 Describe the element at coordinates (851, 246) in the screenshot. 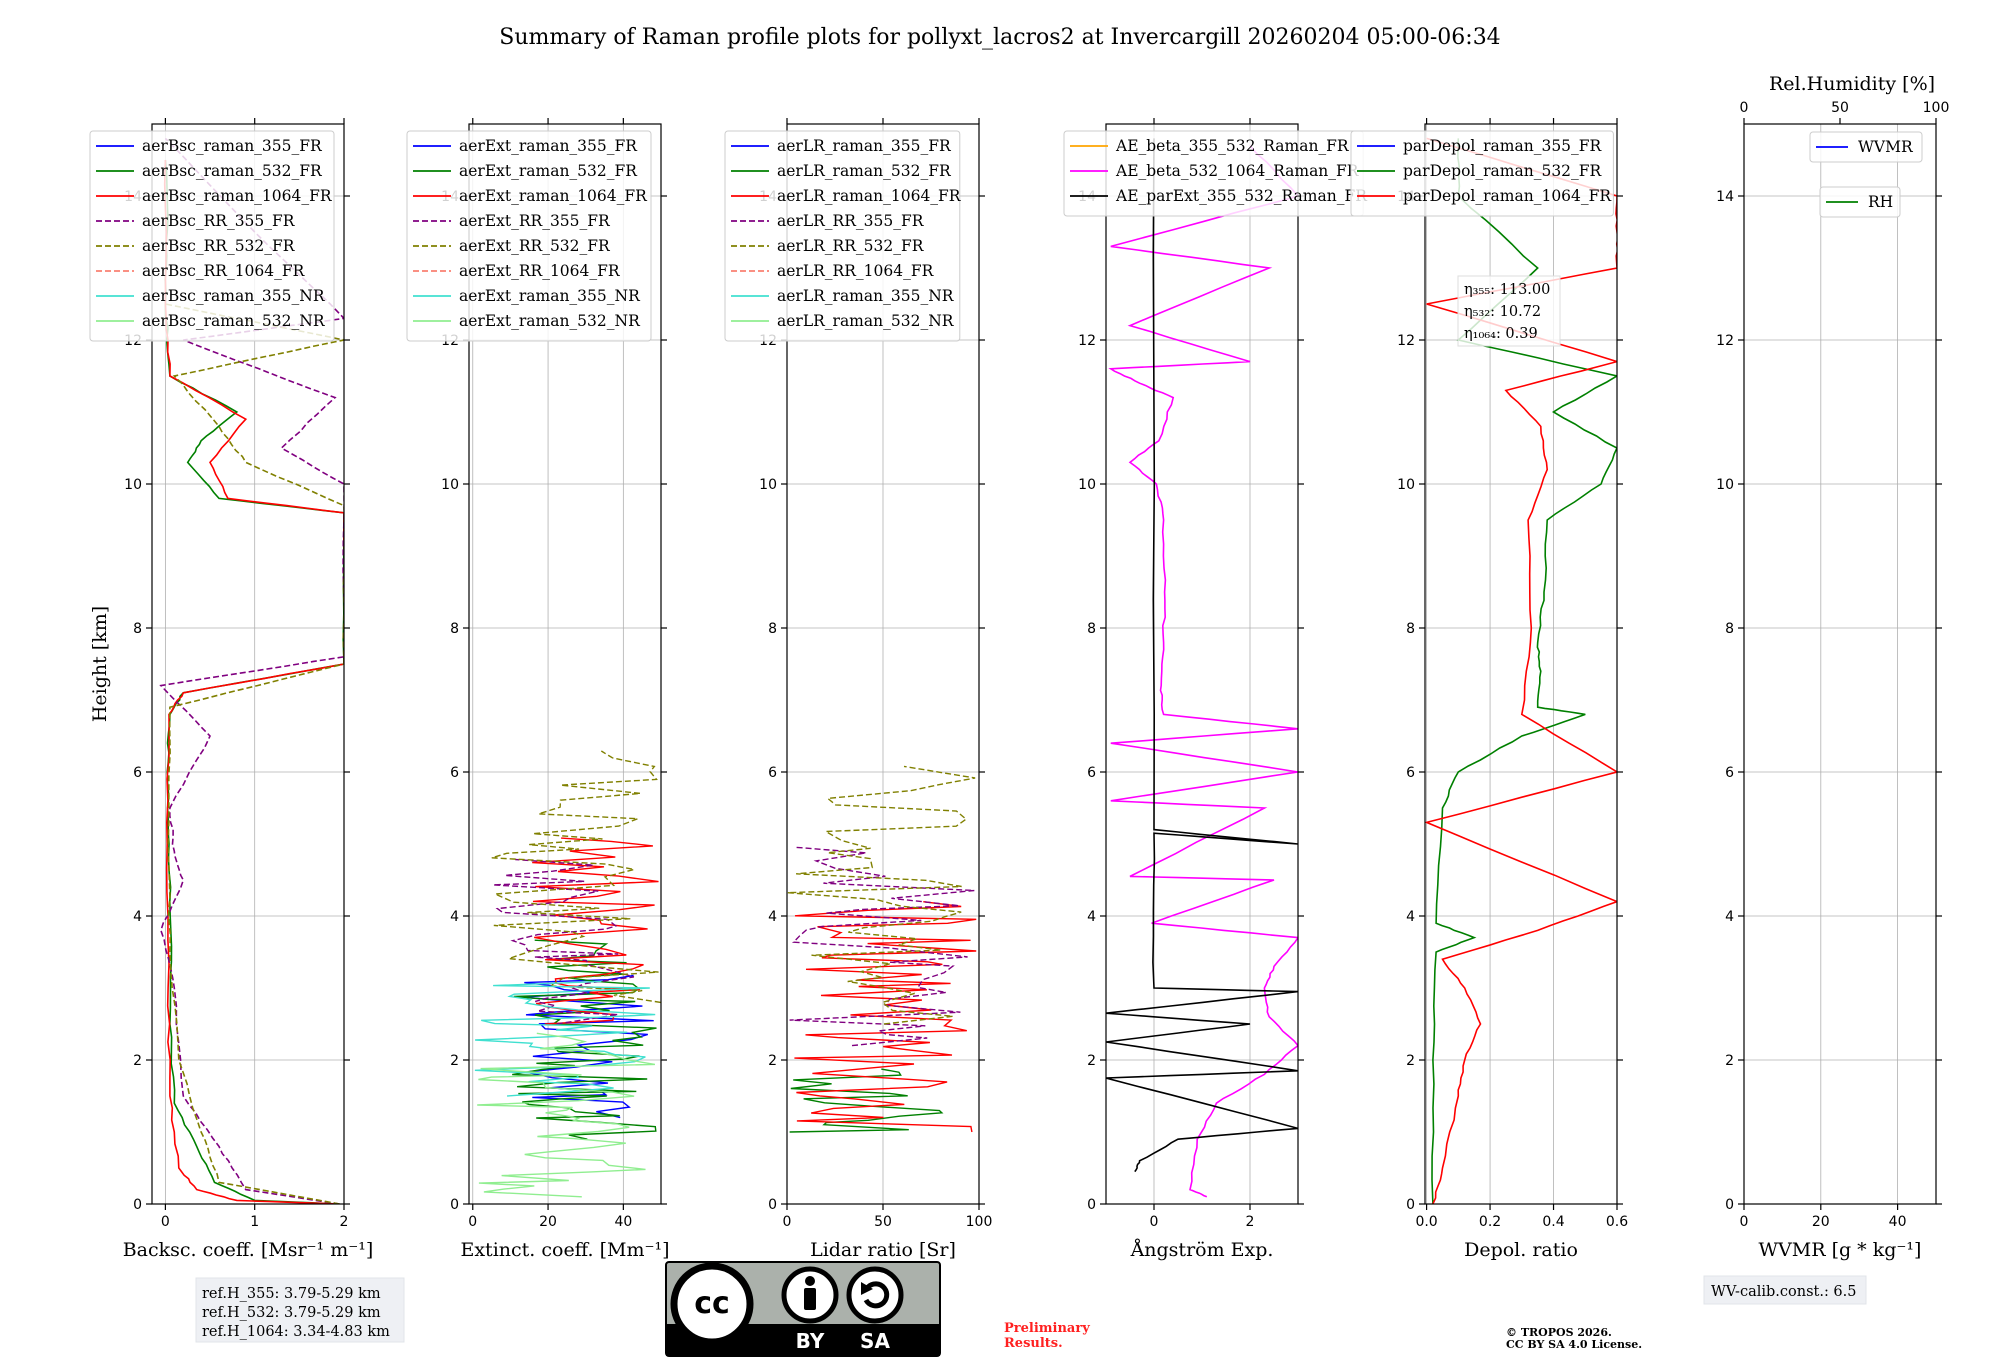

I see `legend-label: aerLR_RR_532_FR` at that location.